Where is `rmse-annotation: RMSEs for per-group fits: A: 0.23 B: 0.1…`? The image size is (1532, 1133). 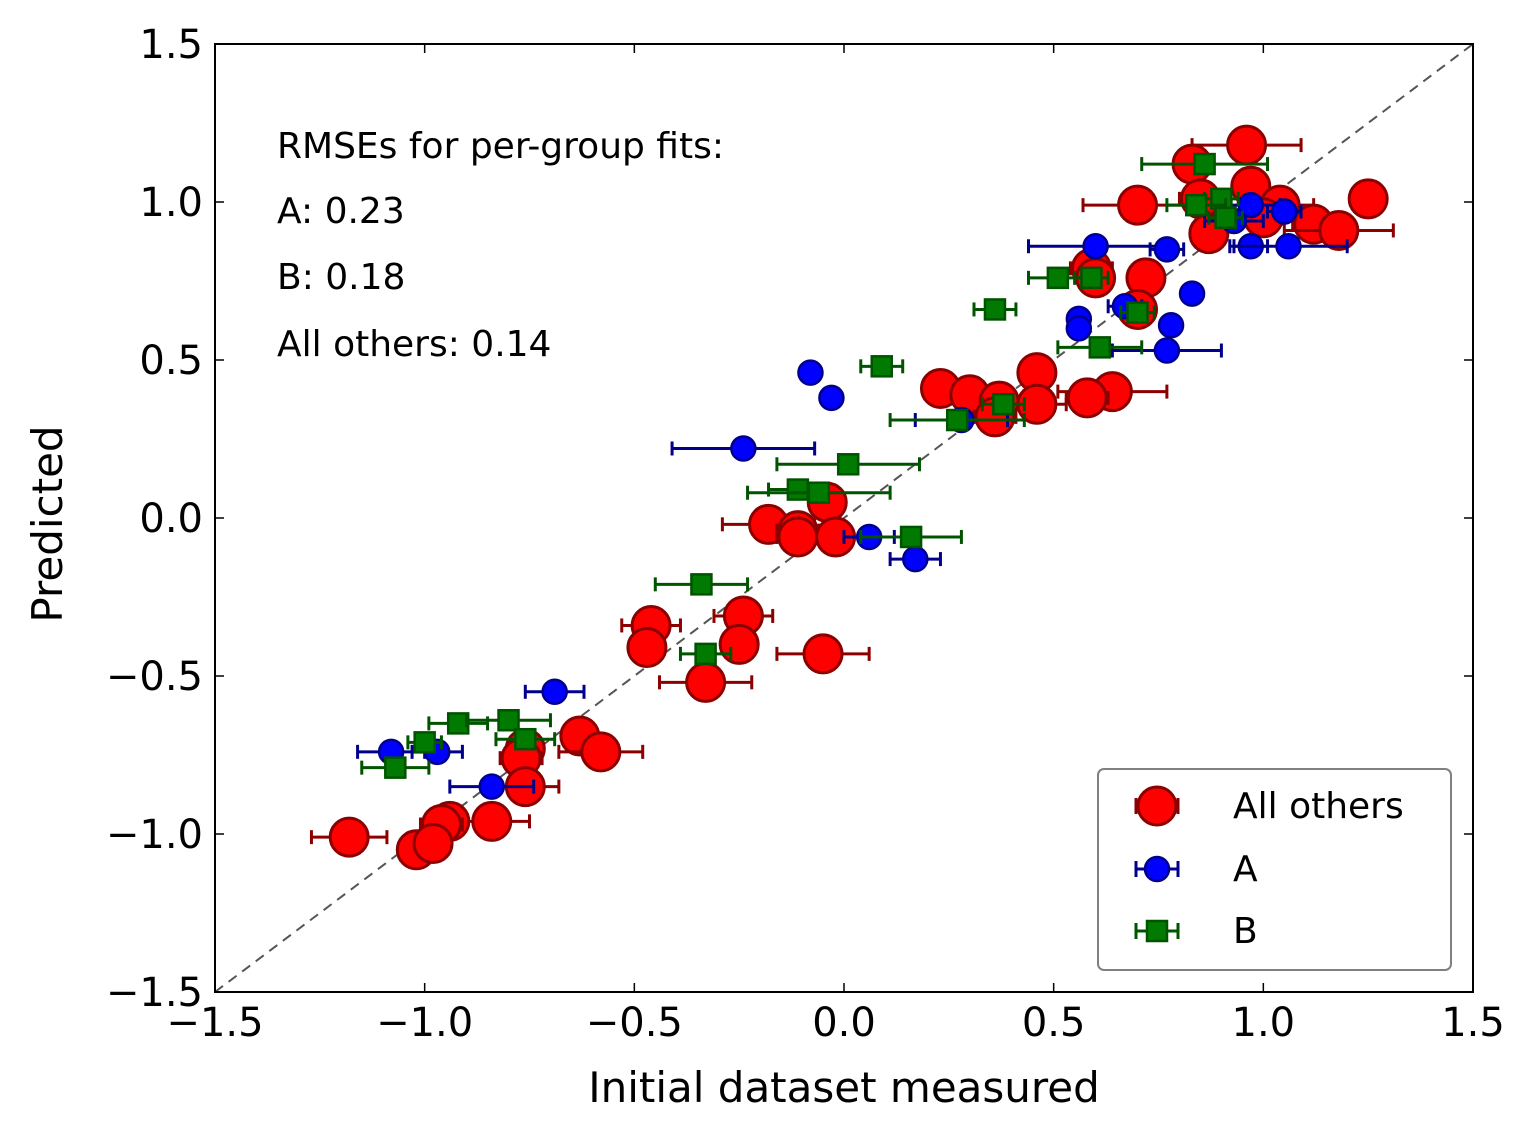
rmse-annotation: RMSEs for per-group fits: A: 0.23 B: 0.1… is located at coordinates (500, 245).